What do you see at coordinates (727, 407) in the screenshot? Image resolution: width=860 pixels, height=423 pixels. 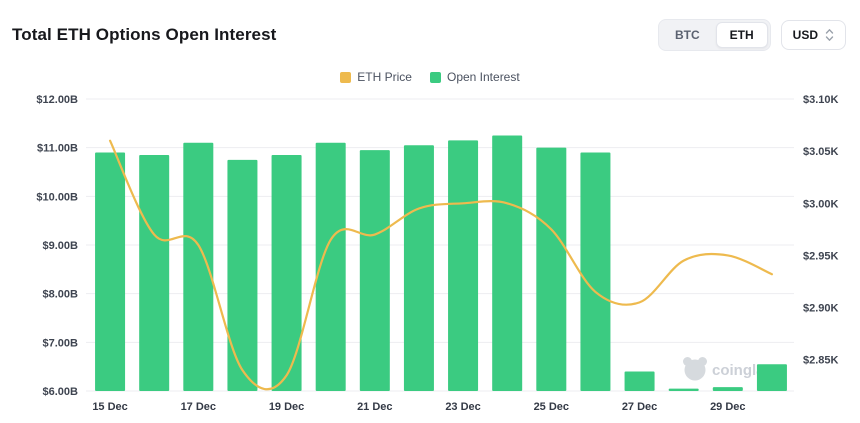 I see `x-axis-tick-label: 29 Dec` at bounding box center [727, 407].